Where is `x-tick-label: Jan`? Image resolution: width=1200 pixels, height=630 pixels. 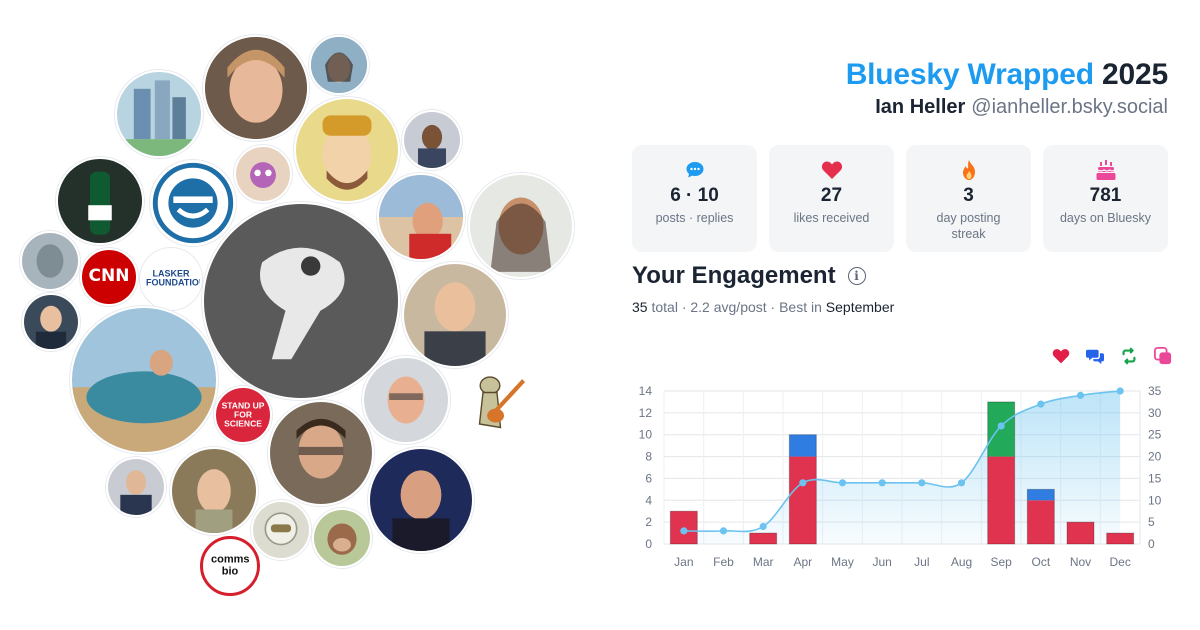 x-tick-label: Jan is located at coordinates (683, 562).